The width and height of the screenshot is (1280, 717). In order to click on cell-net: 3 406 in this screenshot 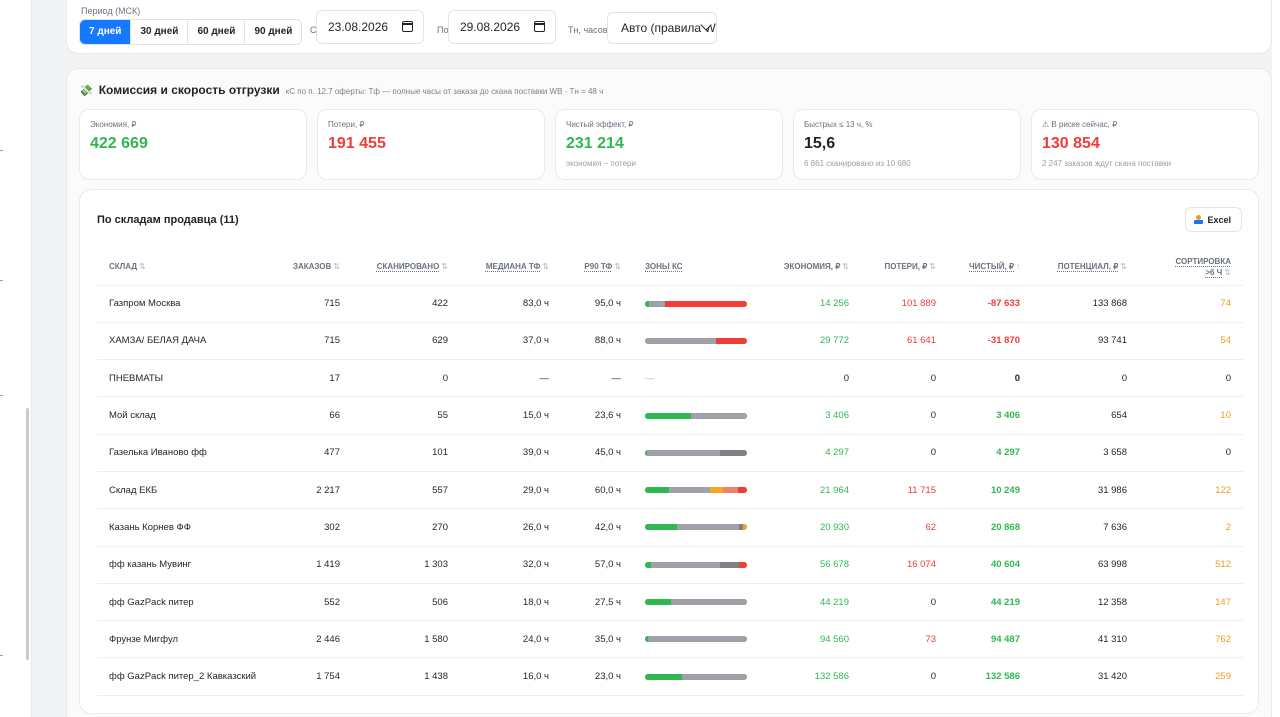, I will do `click(990, 415)`.